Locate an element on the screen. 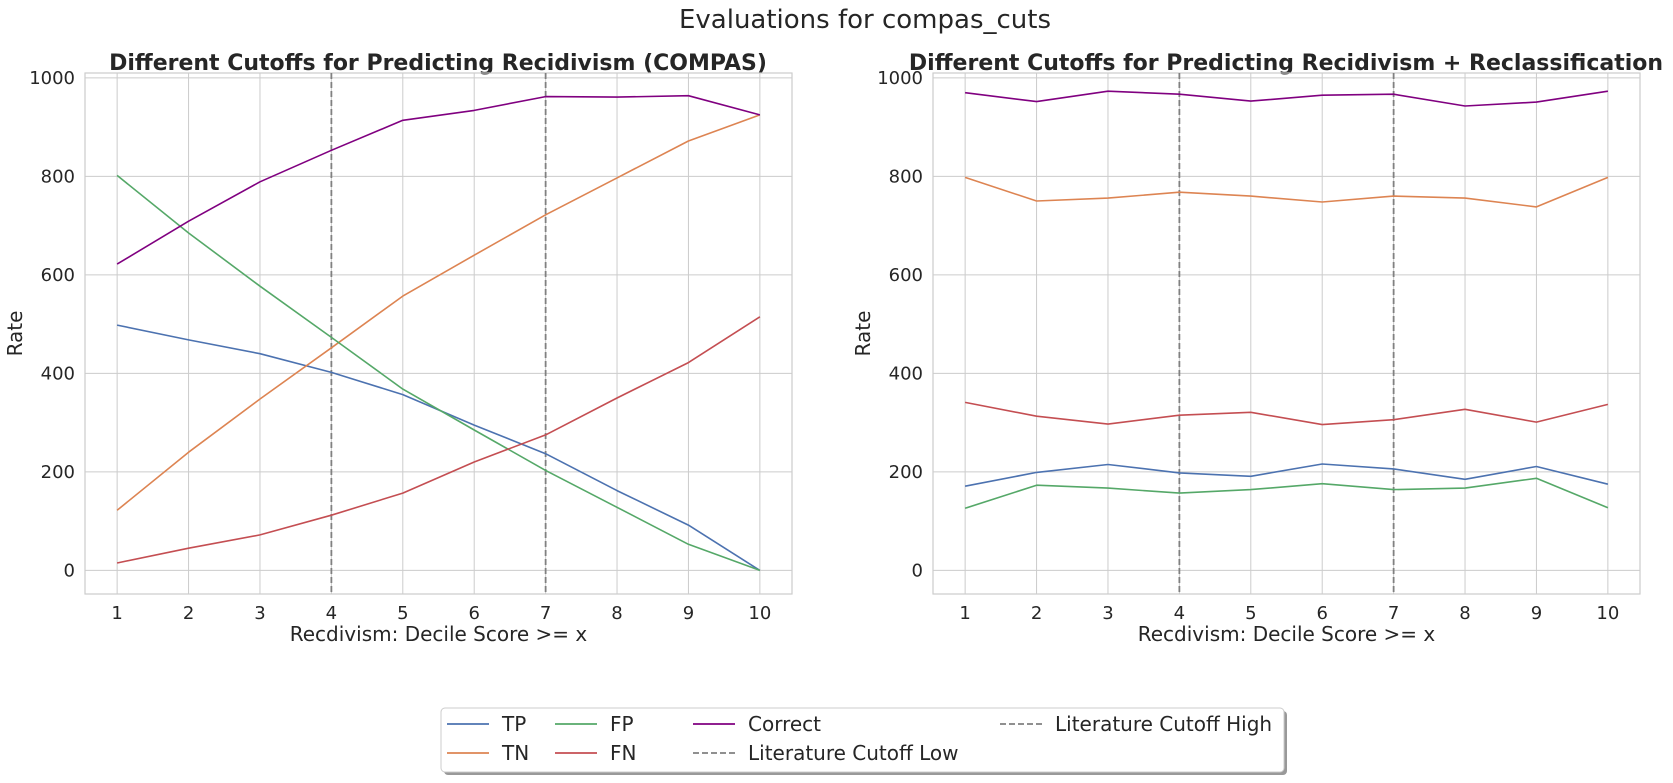  series-line-fp is located at coordinates (1286, 493).